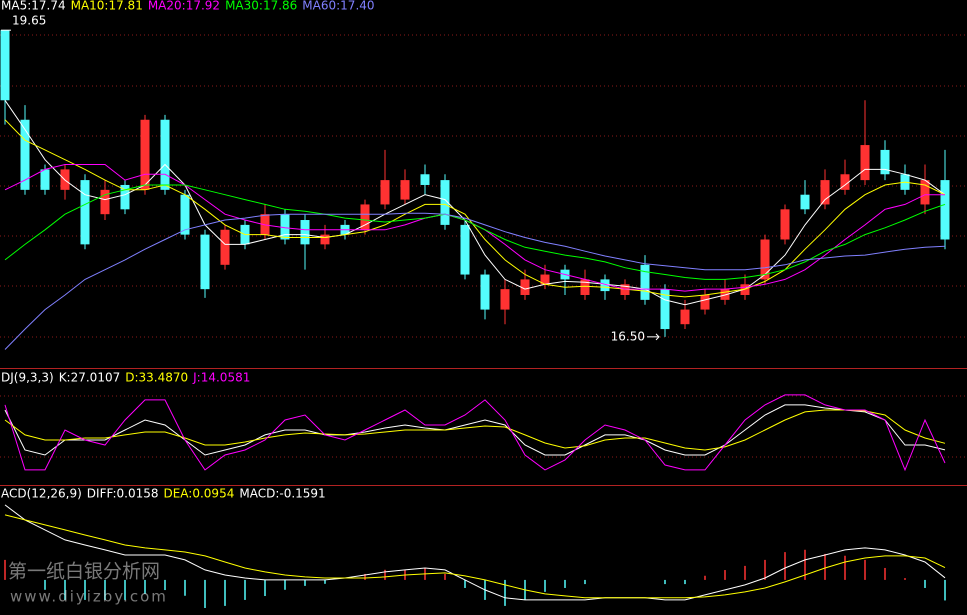  I want to click on legend-entry: MA20:17.92, so click(184, 6).